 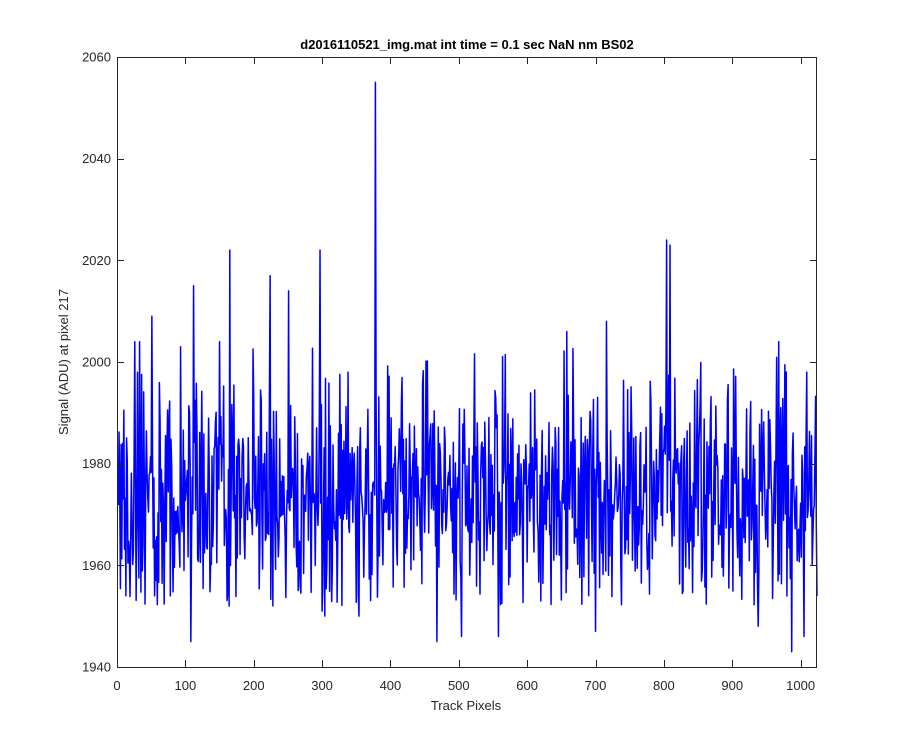 I want to click on y-tick-label: 2060, so click(x=96, y=57).